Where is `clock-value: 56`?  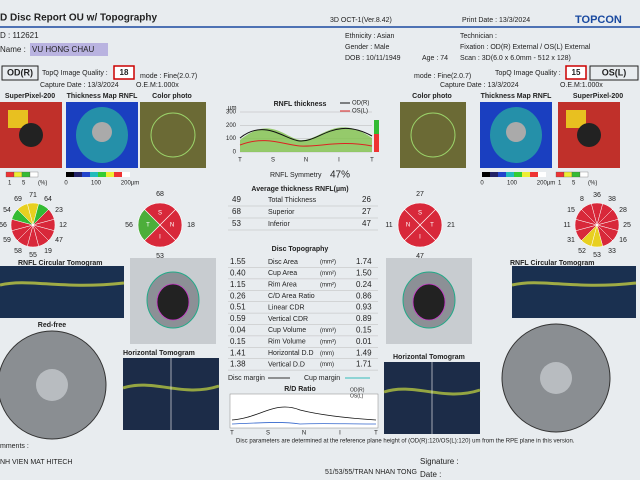
clock-value: 56 is located at coordinates (3, 225).